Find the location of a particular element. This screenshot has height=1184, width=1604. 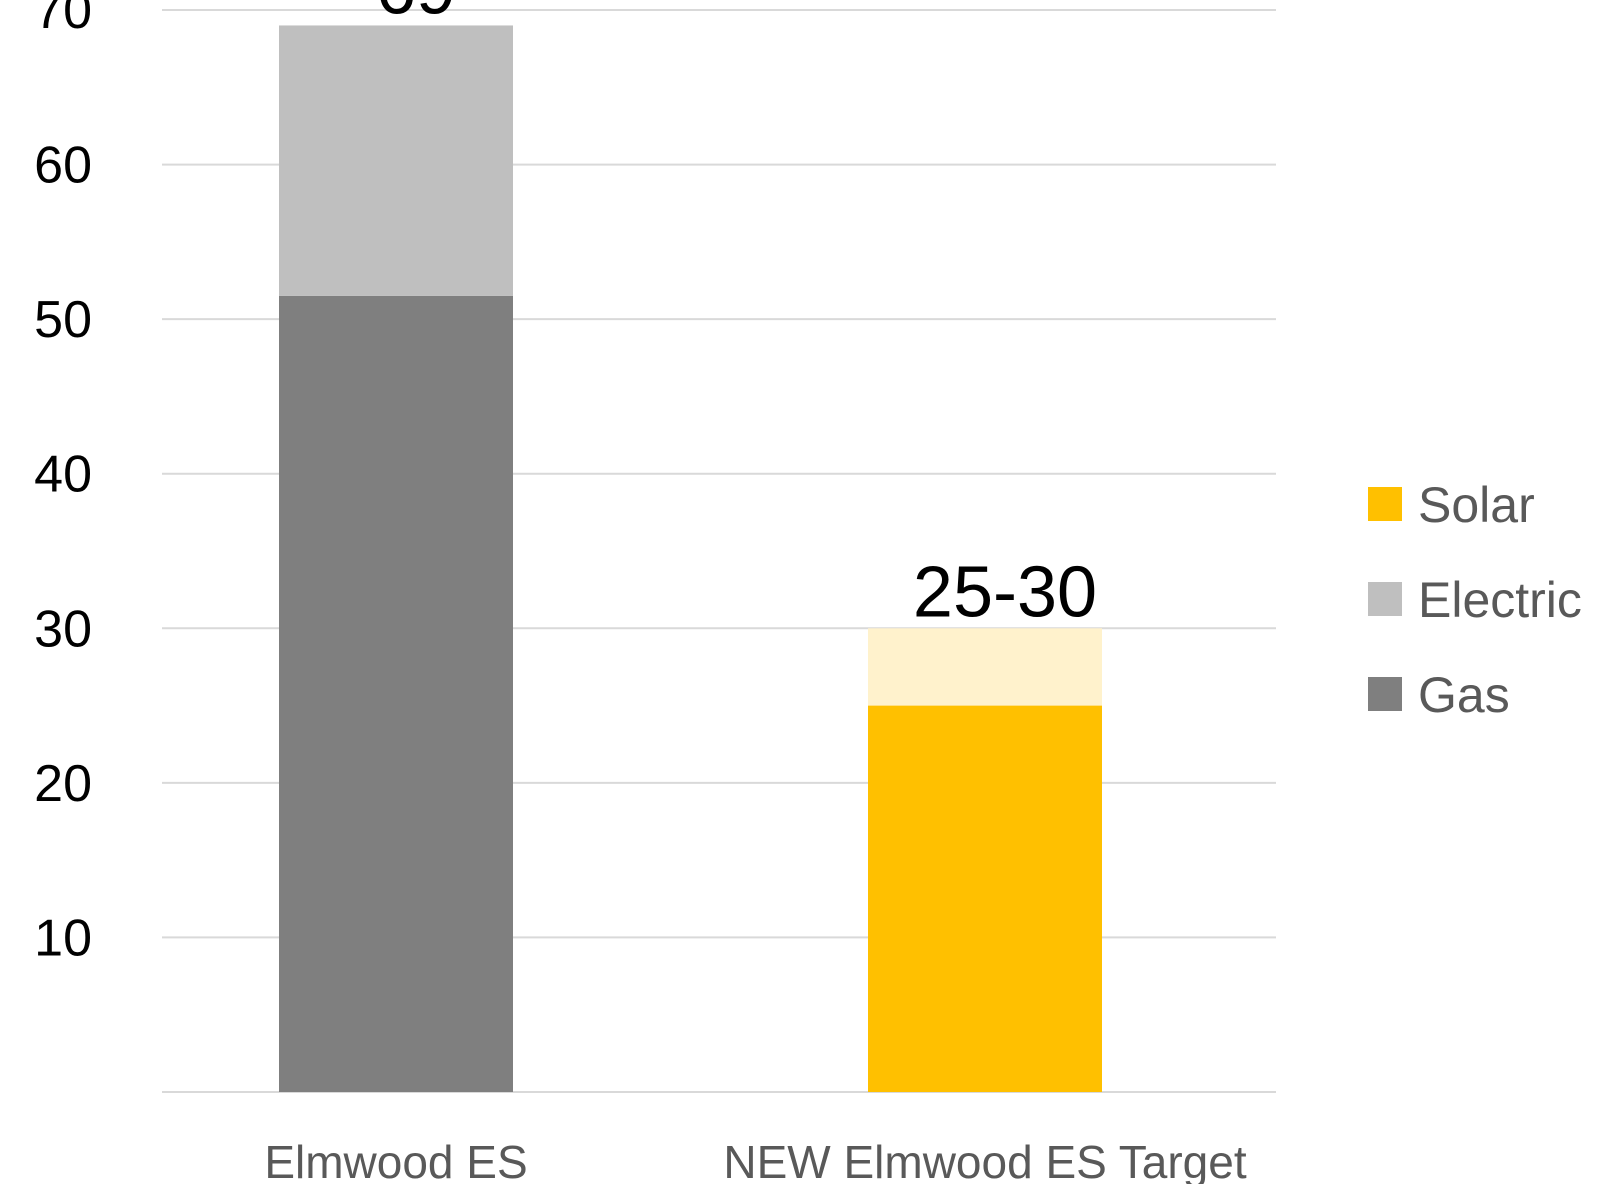

bar-gas is located at coordinates (396, 693).